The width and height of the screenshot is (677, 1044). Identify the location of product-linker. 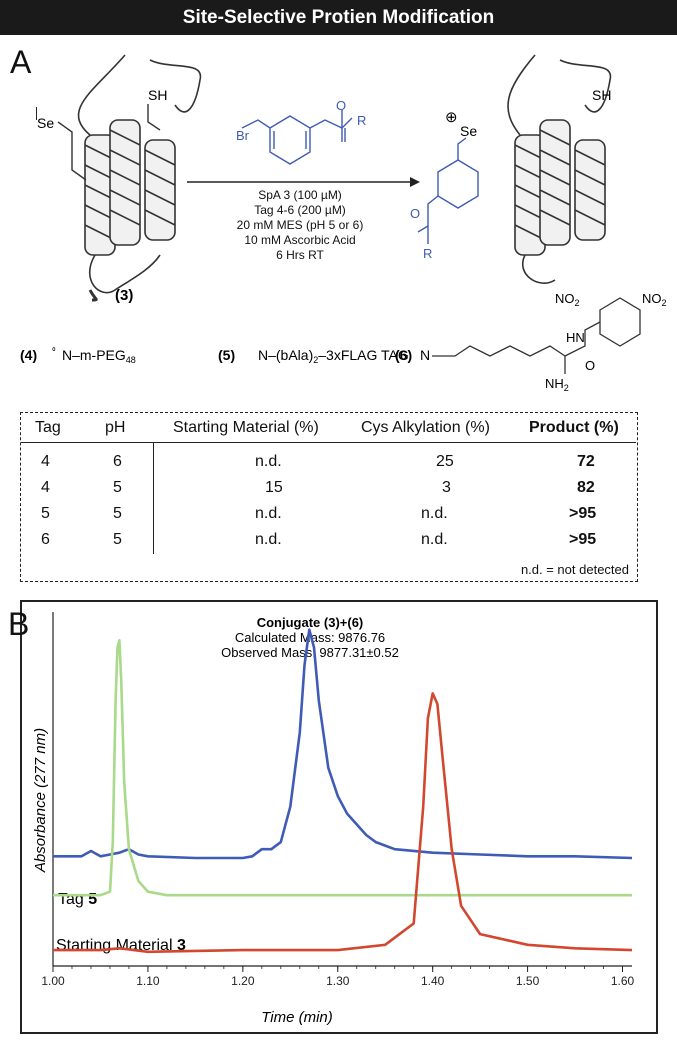
(448, 190).